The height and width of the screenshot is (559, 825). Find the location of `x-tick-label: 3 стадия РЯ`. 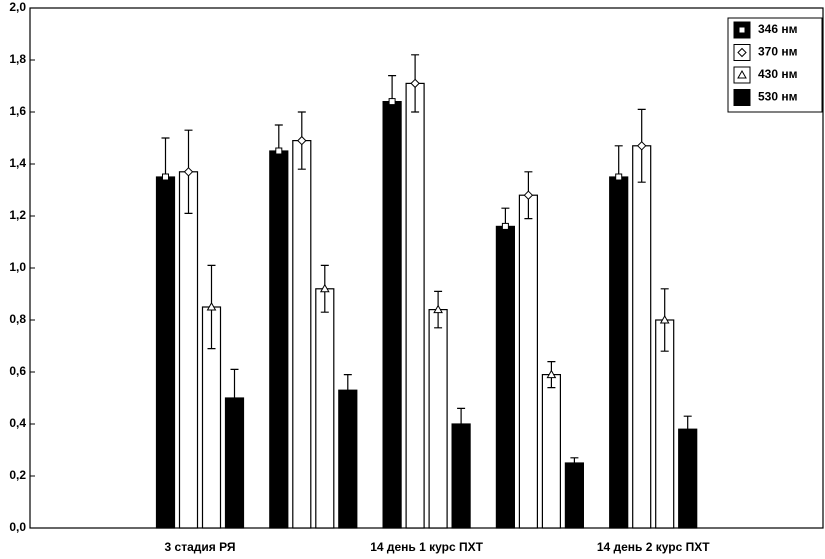

x-tick-label: 3 стадия РЯ is located at coordinates (200, 547).